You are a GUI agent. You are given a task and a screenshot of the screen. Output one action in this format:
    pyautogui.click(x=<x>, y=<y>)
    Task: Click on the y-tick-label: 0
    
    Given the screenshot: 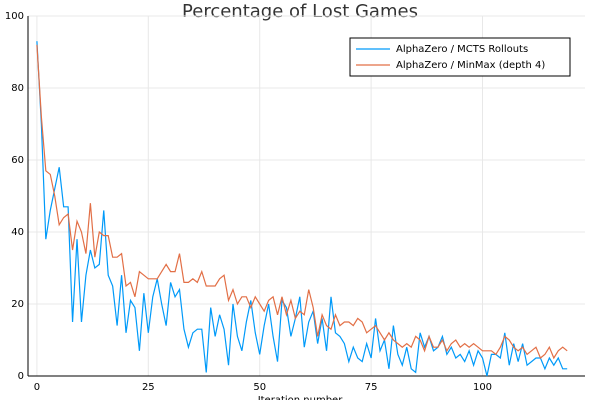 What is the action you would take?
    pyautogui.click(x=21, y=376)
    